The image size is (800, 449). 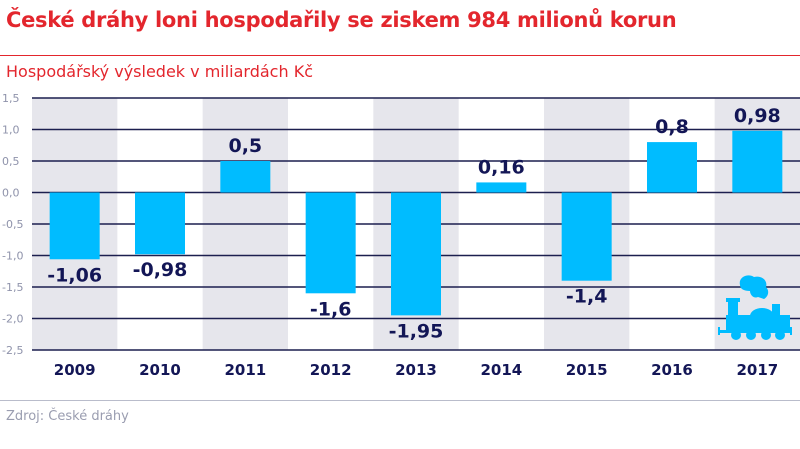 I want to click on bar-2016, so click(x=672, y=167).